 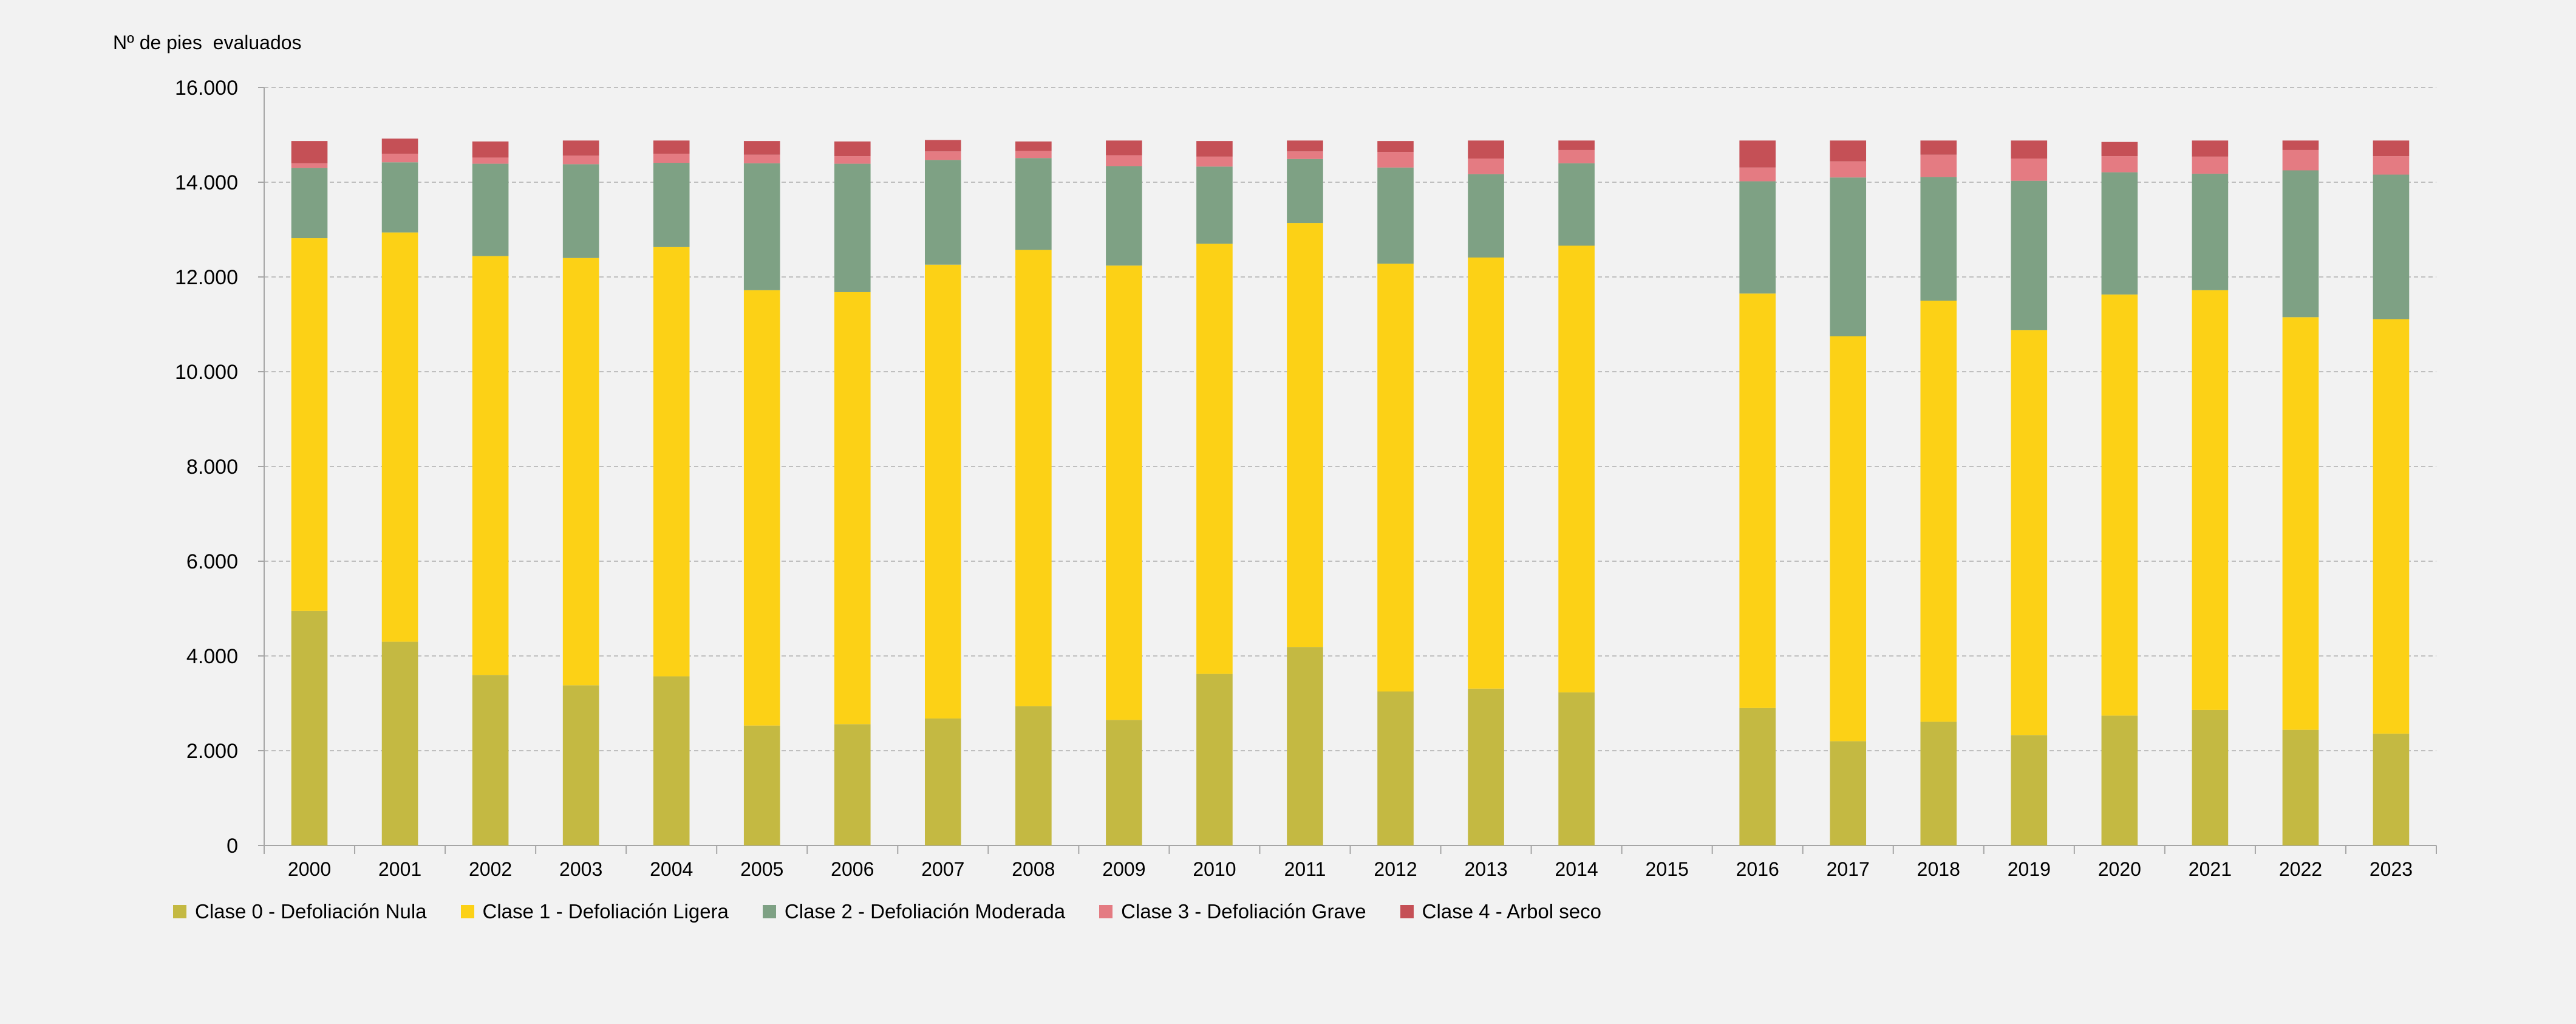 What do you see at coordinates (311, 912) in the screenshot?
I see `legend-label: Clase 0 - Defoliación Nula` at bounding box center [311, 912].